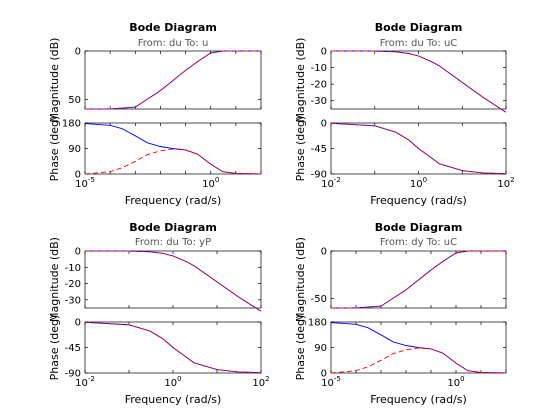 The image size is (560, 420). I want to click on magnitude-axes: 0 -50 Magnitude (dB), so click(400, 279).